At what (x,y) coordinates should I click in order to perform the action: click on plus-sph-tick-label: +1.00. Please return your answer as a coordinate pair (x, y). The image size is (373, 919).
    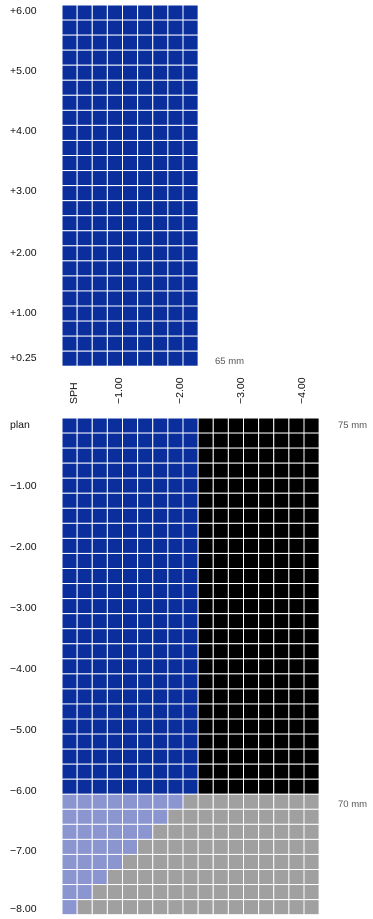
    Looking at the image, I should click on (23, 313).